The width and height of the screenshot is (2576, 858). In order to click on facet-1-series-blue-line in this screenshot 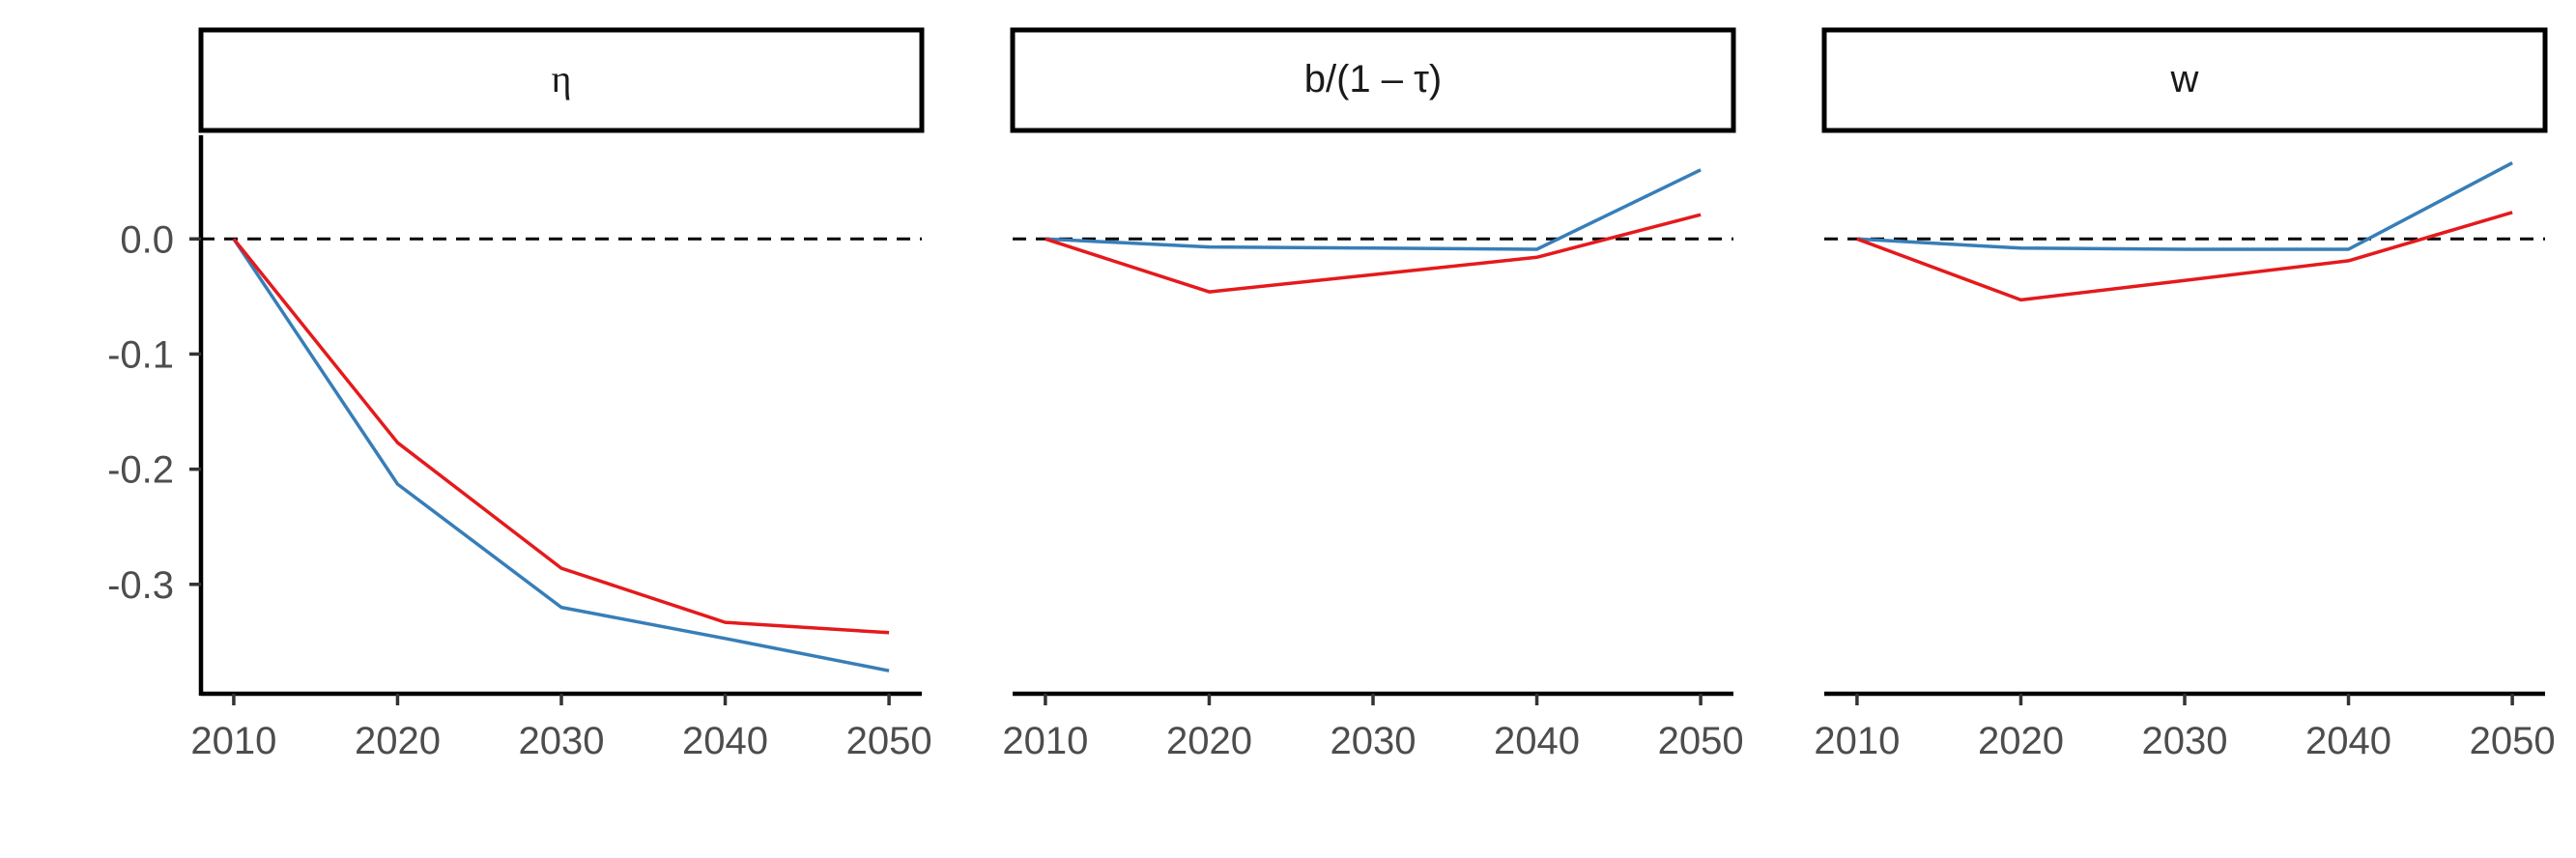, I will do `click(561, 455)`.